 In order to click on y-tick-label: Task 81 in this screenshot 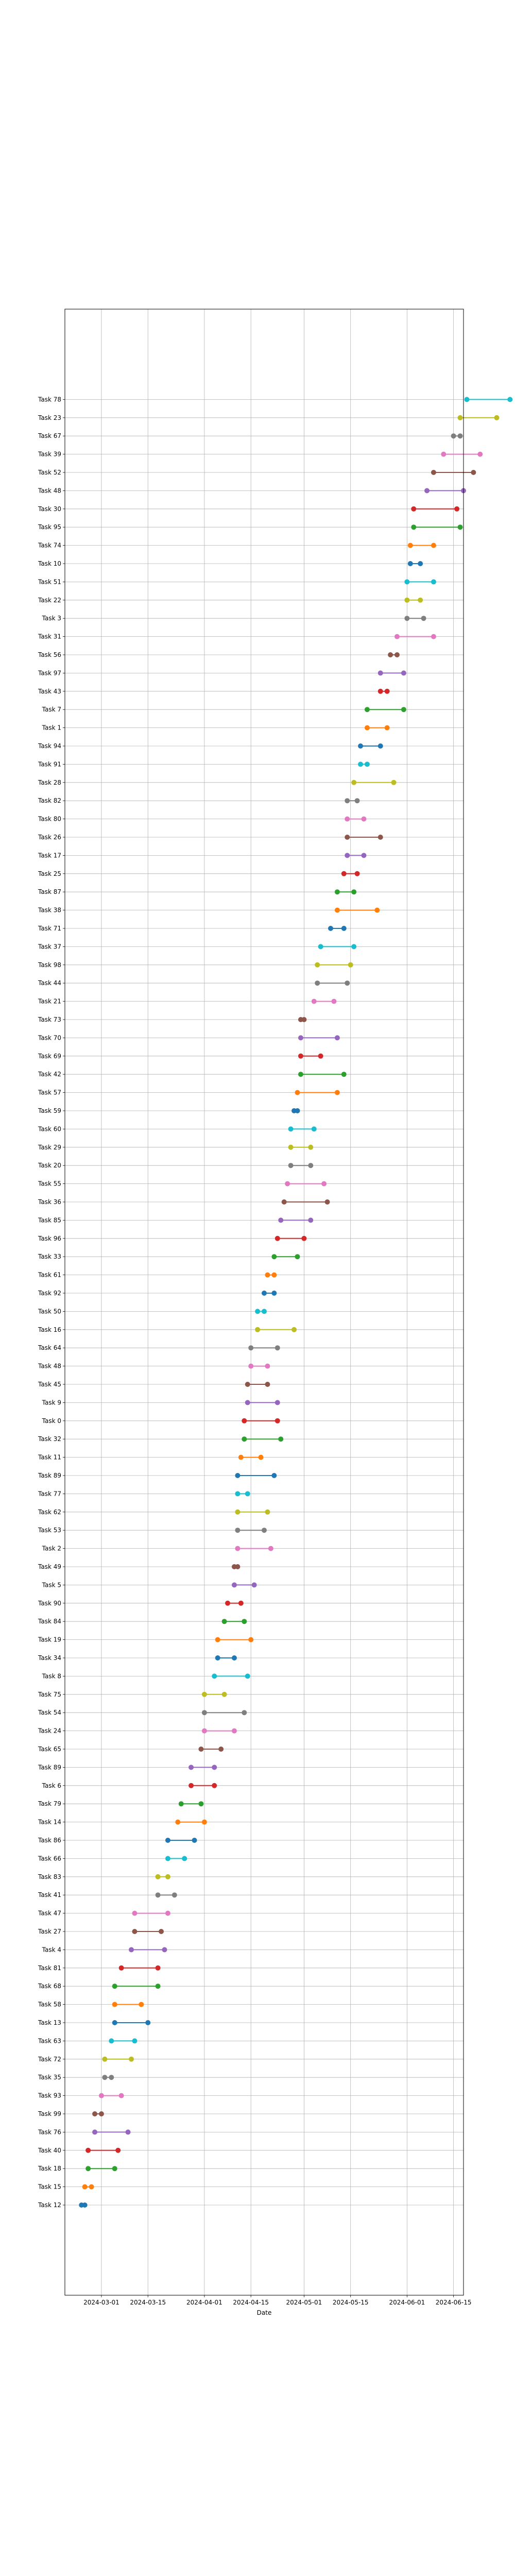, I will do `click(49, 1968)`.